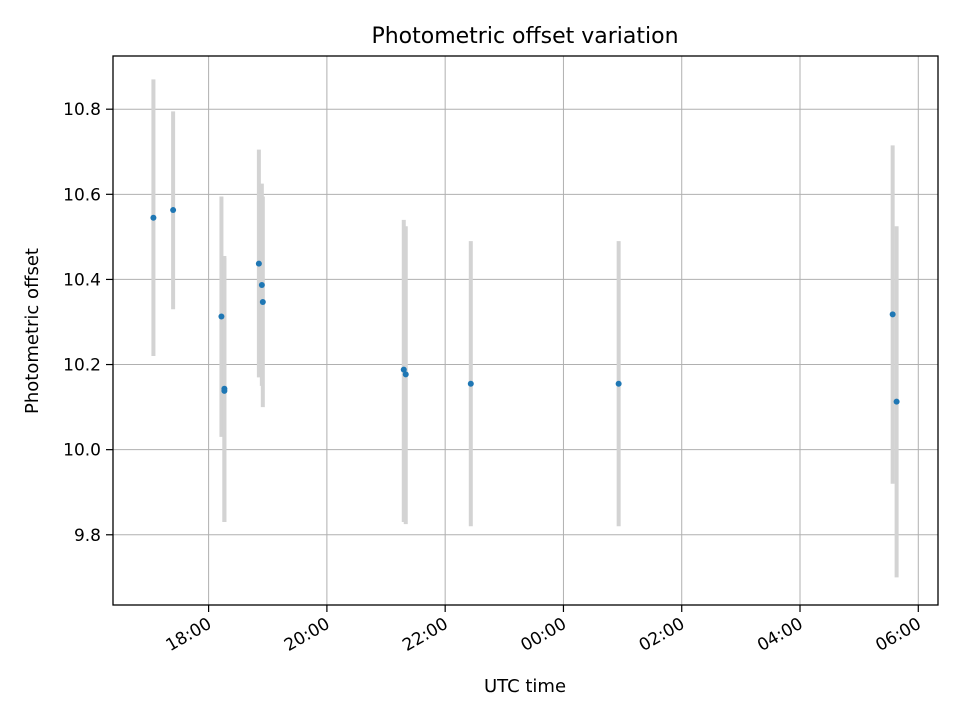 Image resolution: width=960 pixels, height=724 pixels. I want to click on y-axis-ticks: 9.8 10.0 10.2 10.4 10.6 10.8, so click(88, 323).